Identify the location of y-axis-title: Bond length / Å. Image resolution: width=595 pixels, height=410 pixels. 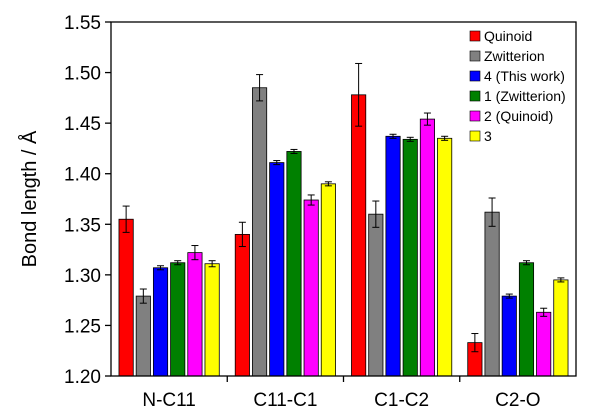
(29, 198).